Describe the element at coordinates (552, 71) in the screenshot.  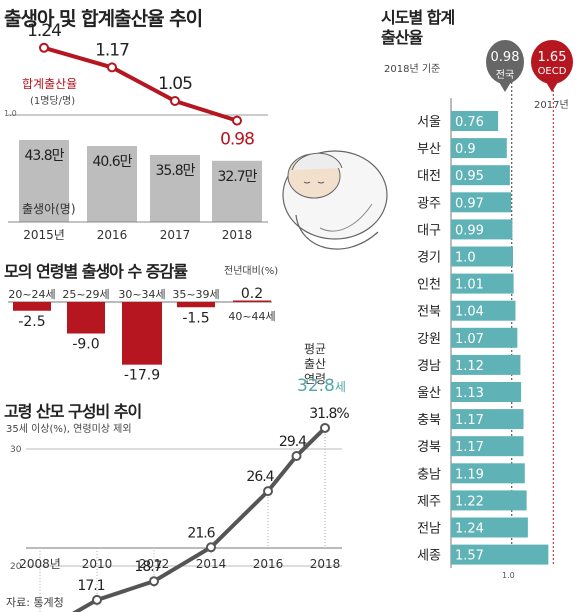
I see `oecd-label: OECD` at that location.